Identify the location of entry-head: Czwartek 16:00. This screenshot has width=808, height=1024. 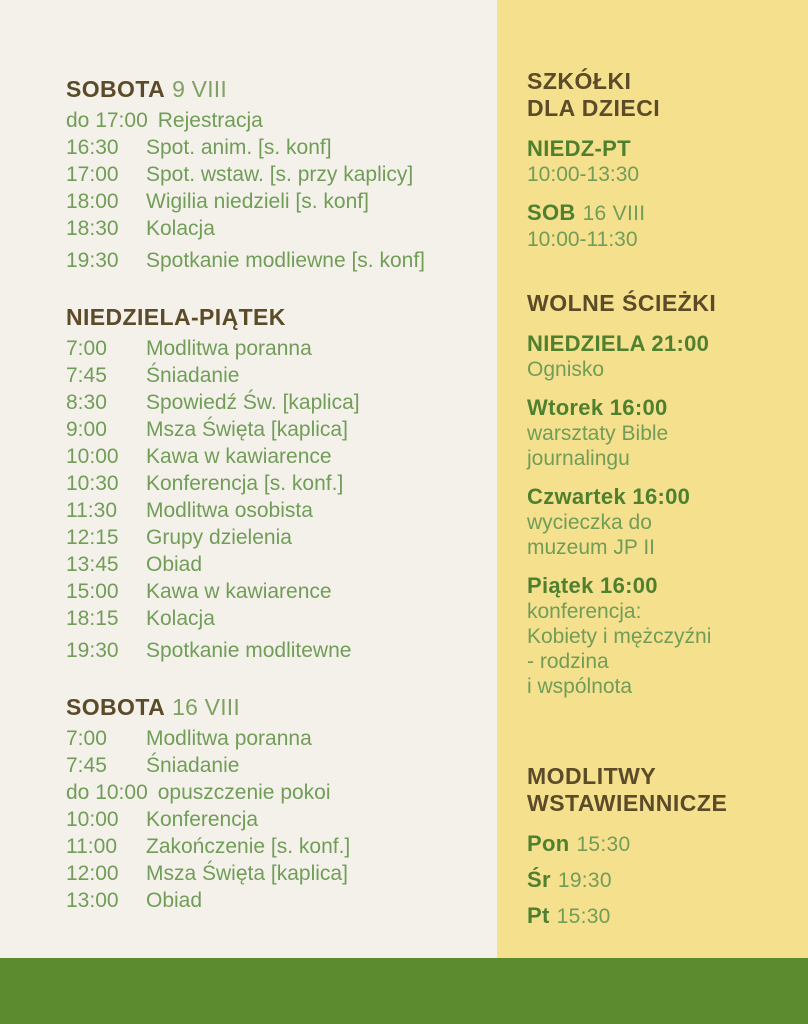
(660, 497).